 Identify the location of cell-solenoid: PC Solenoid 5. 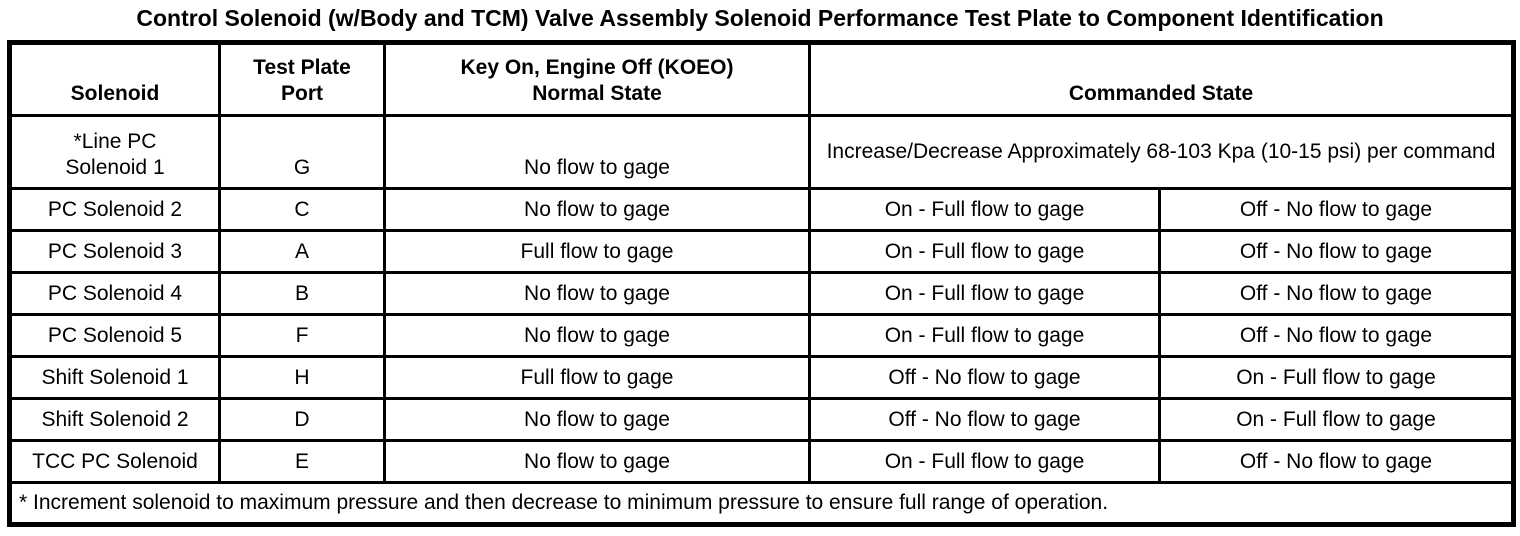
(114, 335).